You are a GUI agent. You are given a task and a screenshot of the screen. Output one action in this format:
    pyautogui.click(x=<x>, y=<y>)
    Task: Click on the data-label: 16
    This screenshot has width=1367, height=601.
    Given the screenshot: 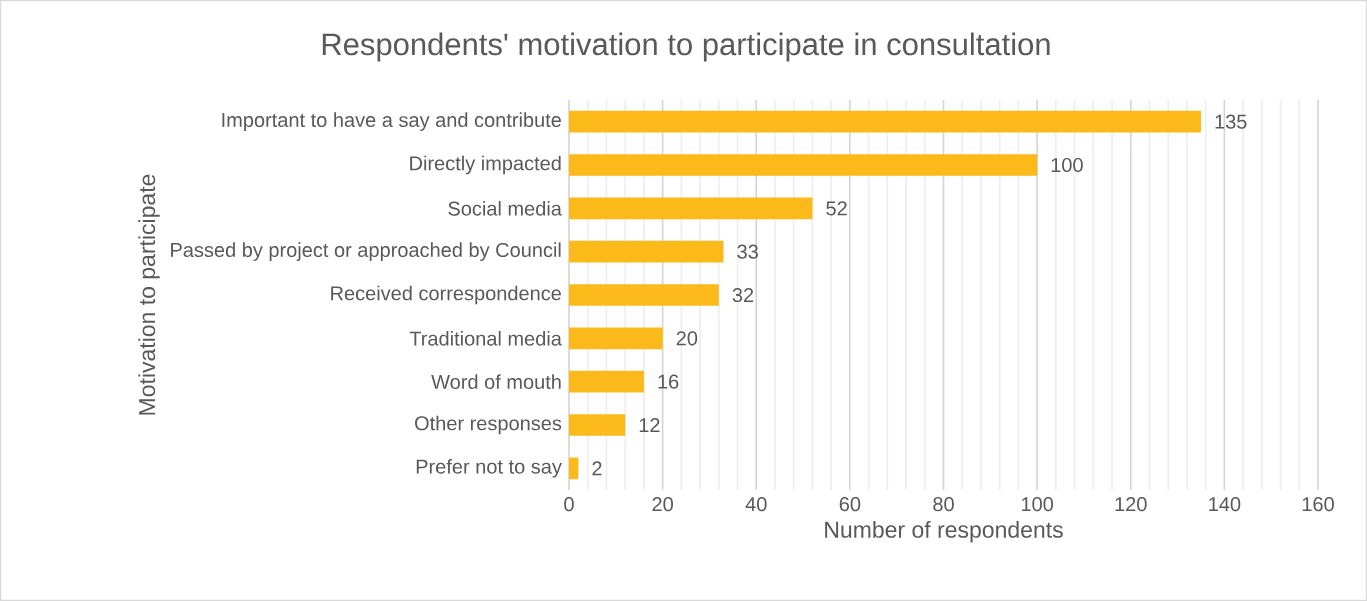 What is the action you would take?
    pyautogui.click(x=668, y=381)
    